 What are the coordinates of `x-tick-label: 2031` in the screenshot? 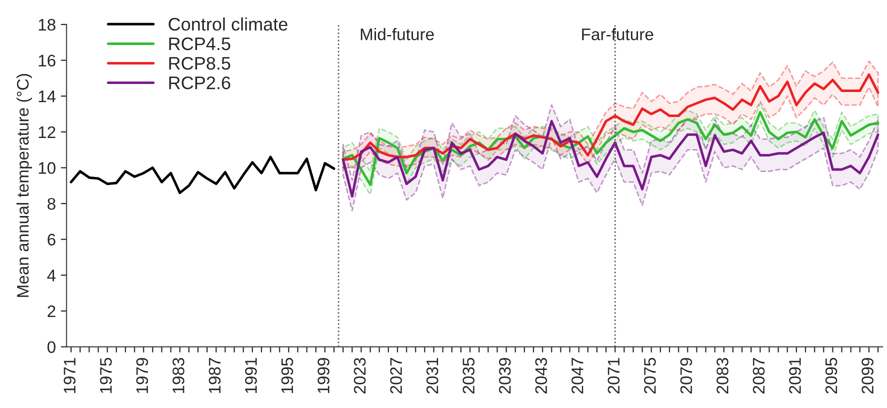 It's located at (432, 376).